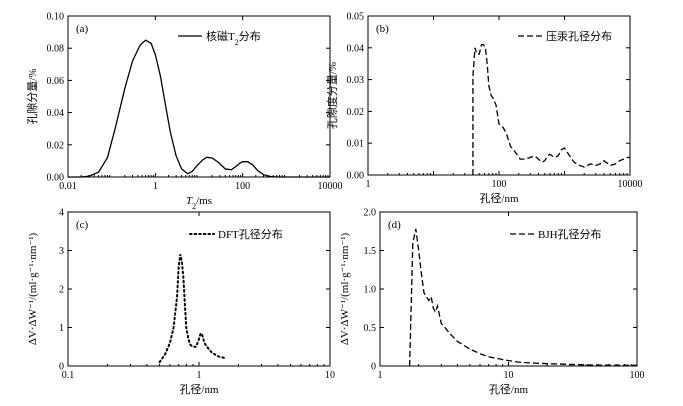  Describe the element at coordinates (82, 225) in the screenshot. I see `panel-label: (c)` at that location.